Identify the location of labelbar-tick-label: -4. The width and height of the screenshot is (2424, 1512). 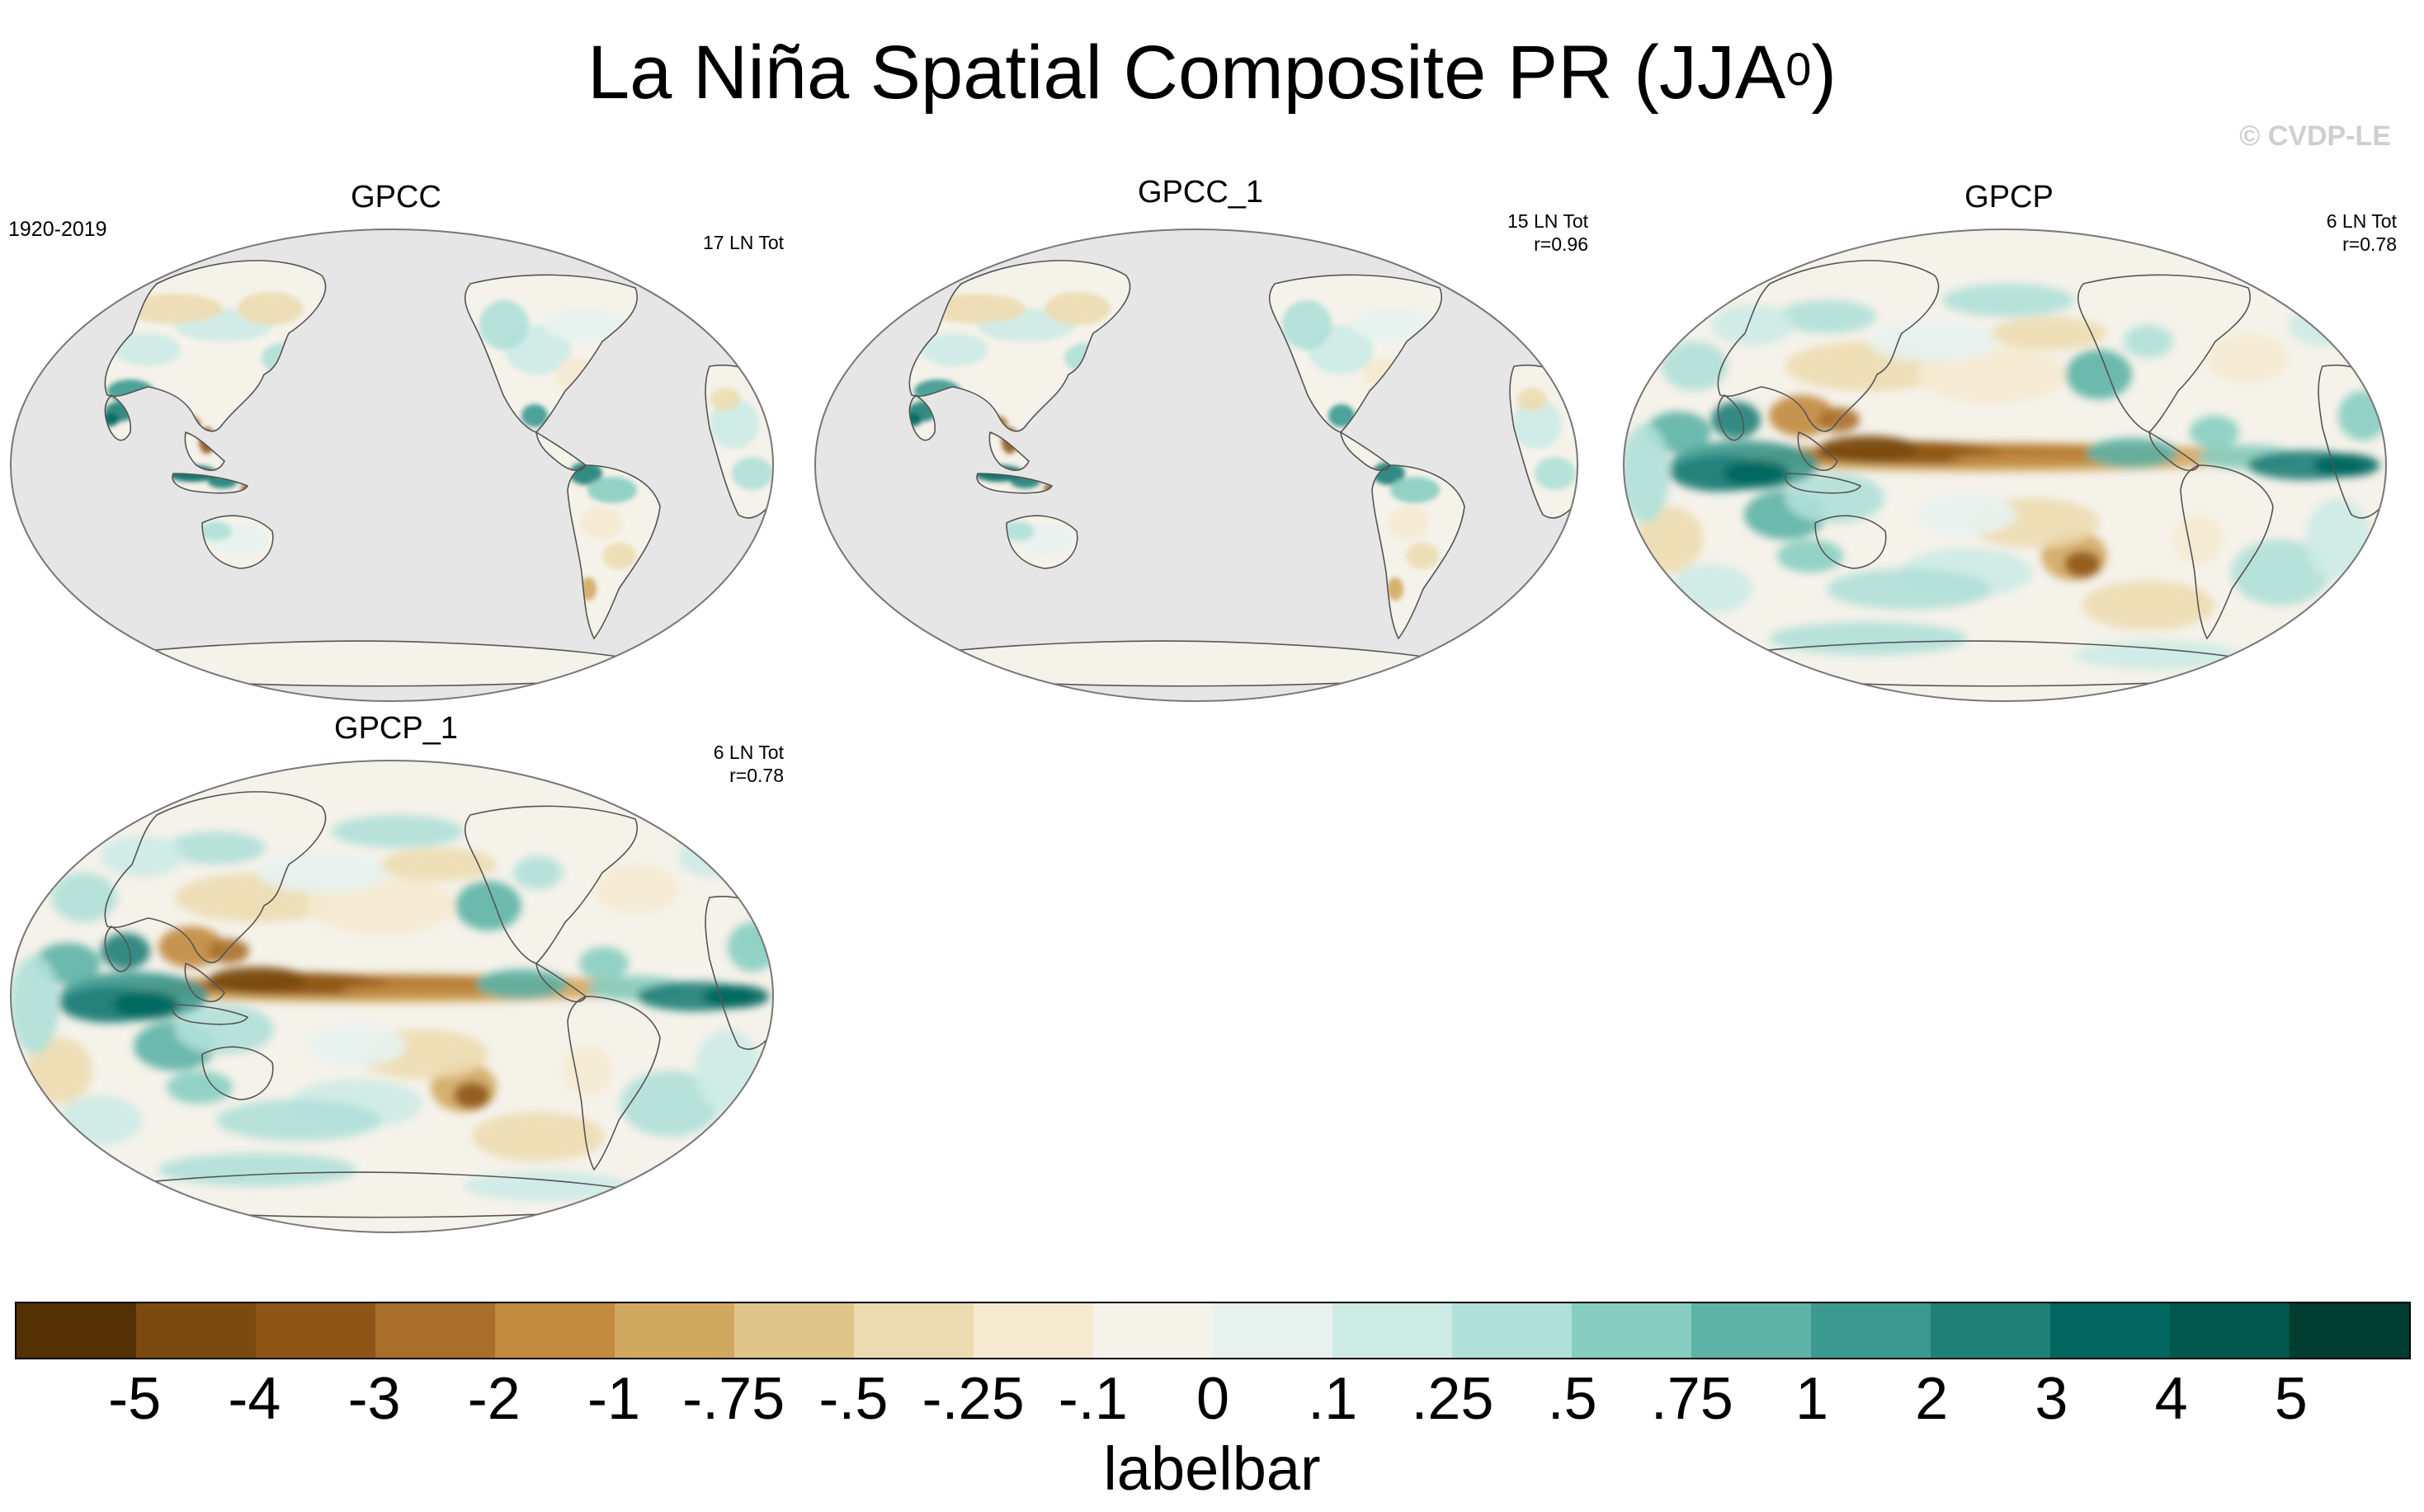
(254, 1399).